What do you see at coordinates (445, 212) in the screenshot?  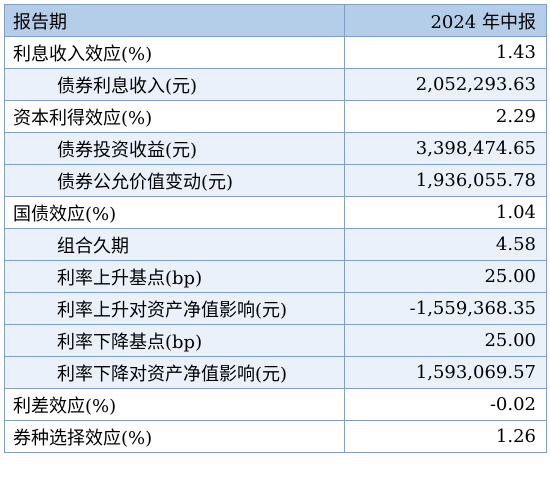 I see `row-value: 1.04` at bounding box center [445, 212].